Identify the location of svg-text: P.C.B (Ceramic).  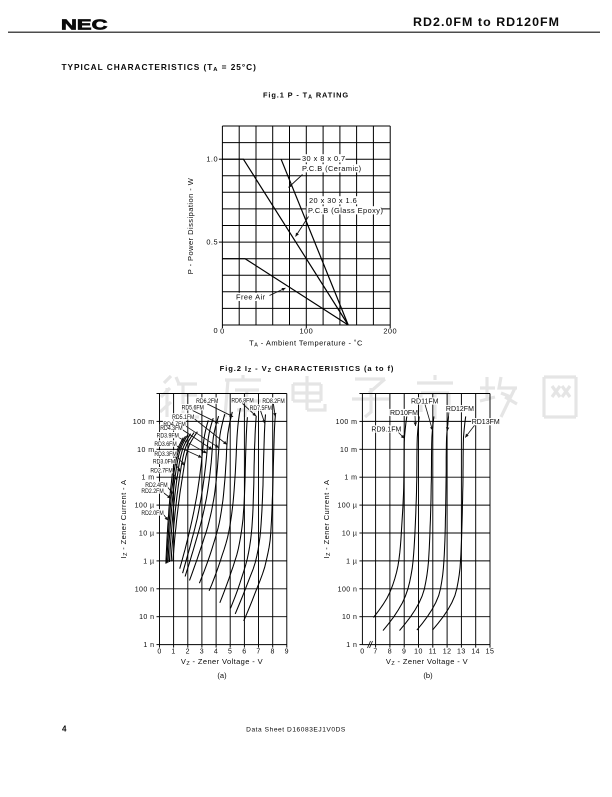
(332, 168).